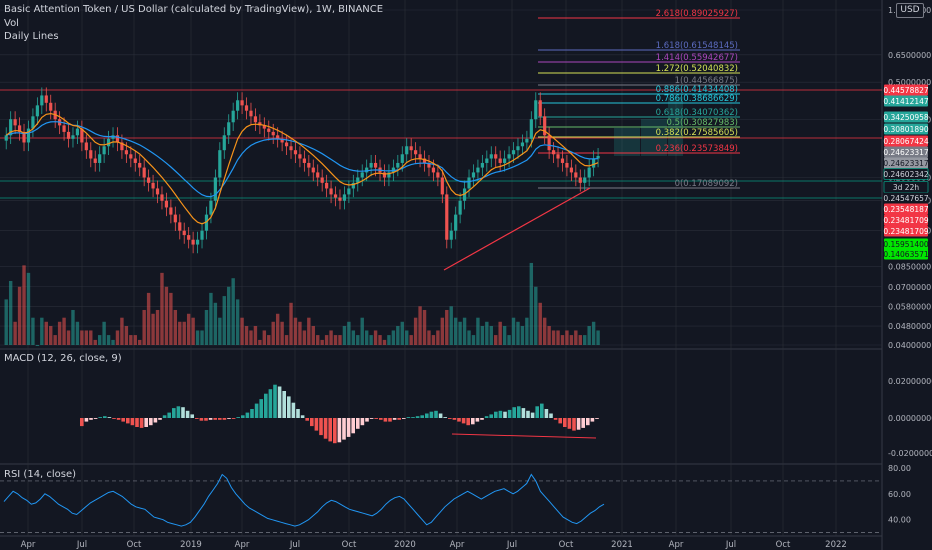  Describe the element at coordinates (906, 220) in the screenshot. I see `price-tag-label: 0.23481709` at that location.